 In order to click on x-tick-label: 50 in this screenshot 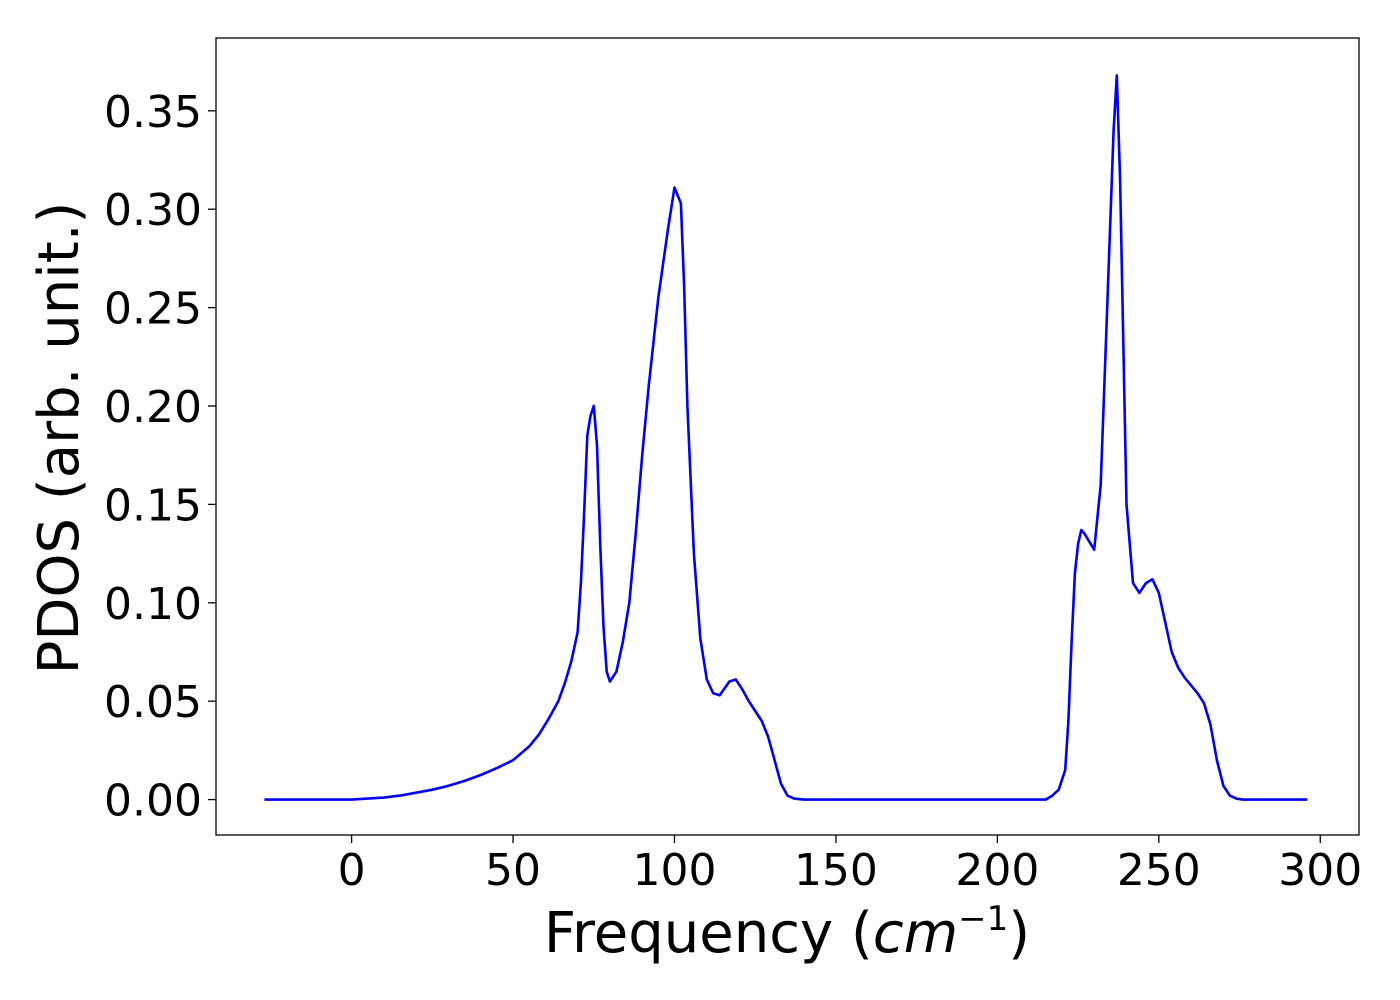, I will do `click(513, 870)`.